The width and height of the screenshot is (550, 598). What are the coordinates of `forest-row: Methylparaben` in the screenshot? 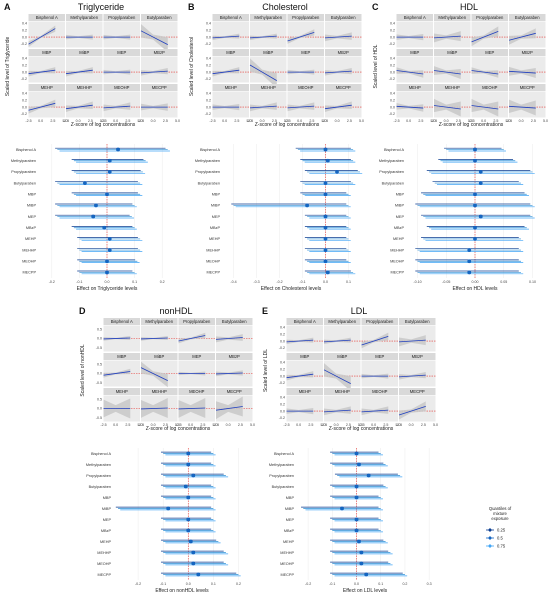 It's located at (275, 160).